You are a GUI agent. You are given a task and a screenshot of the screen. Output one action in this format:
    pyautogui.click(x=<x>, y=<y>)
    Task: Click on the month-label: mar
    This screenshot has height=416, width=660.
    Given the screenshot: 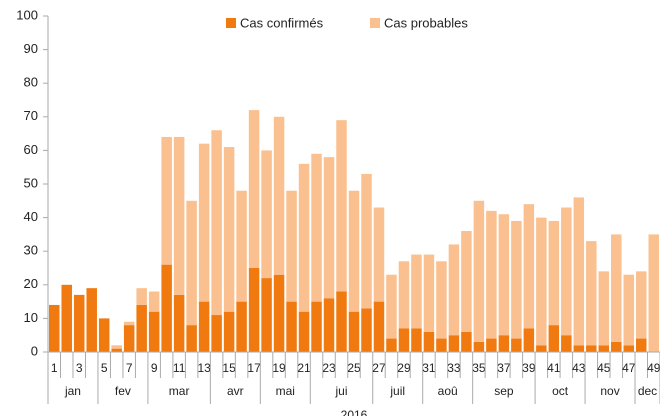 What is the action you would take?
    pyautogui.click(x=179, y=391)
    